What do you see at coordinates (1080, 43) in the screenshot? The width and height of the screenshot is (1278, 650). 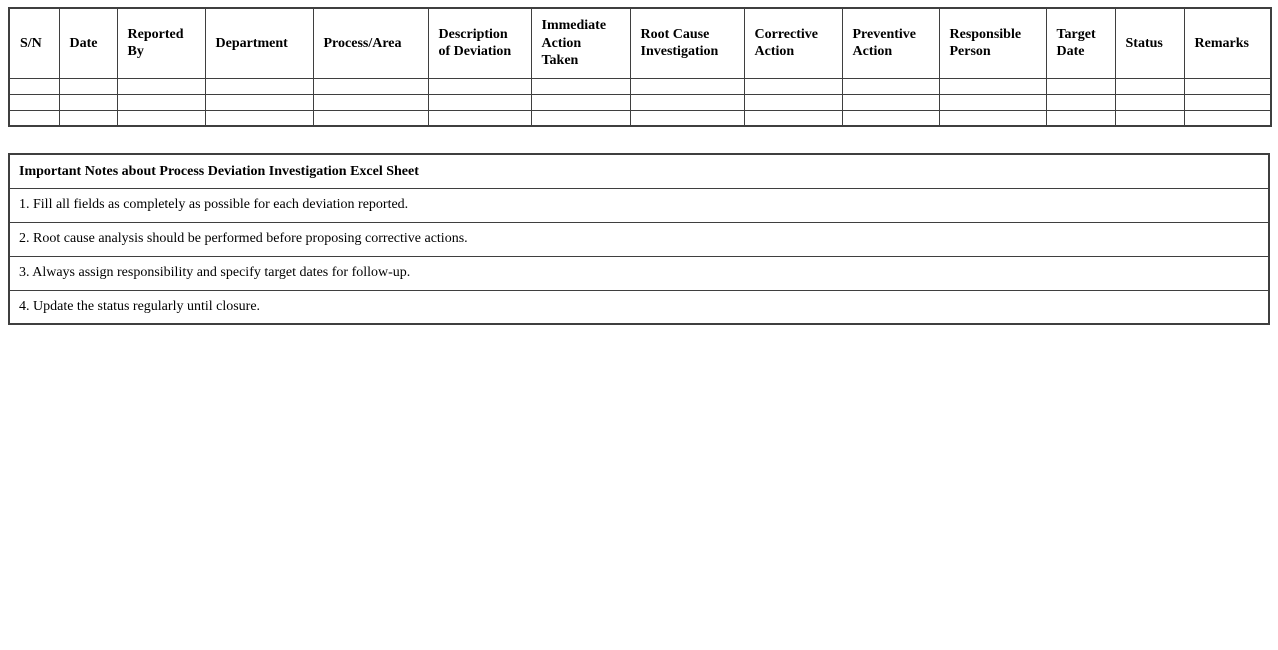 I see `col-header-target-date: Target Date` at bounding box center [1080, 43].